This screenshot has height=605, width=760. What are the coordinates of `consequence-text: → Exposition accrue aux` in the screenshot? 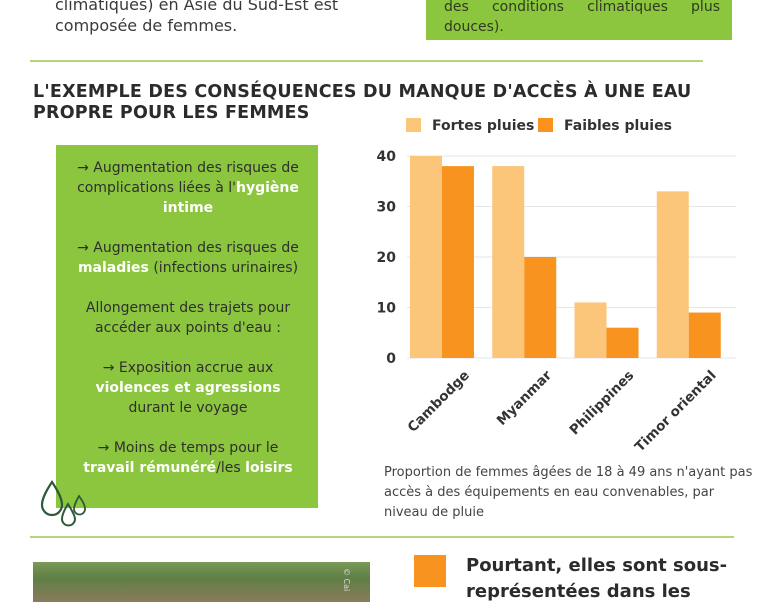 It's located at (188, 368).